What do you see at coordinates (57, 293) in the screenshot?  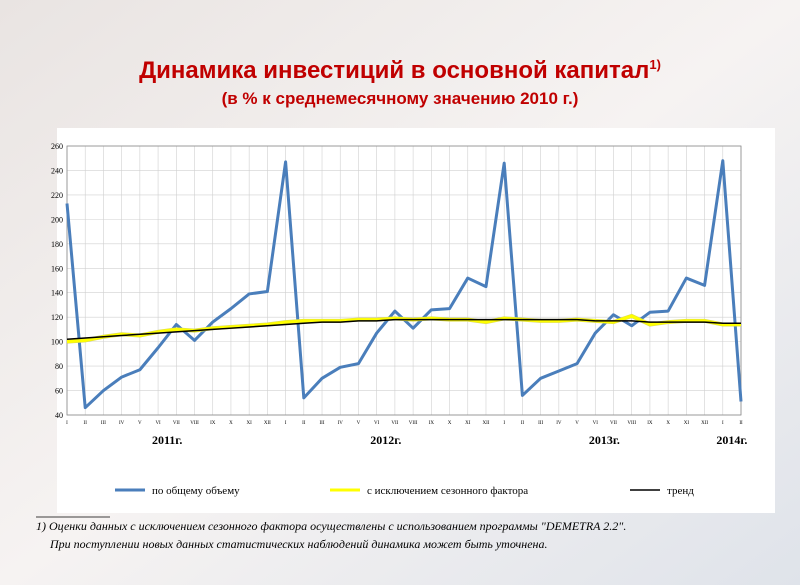 I see `y-tick-label: 140` at bounding box center [57, 293].